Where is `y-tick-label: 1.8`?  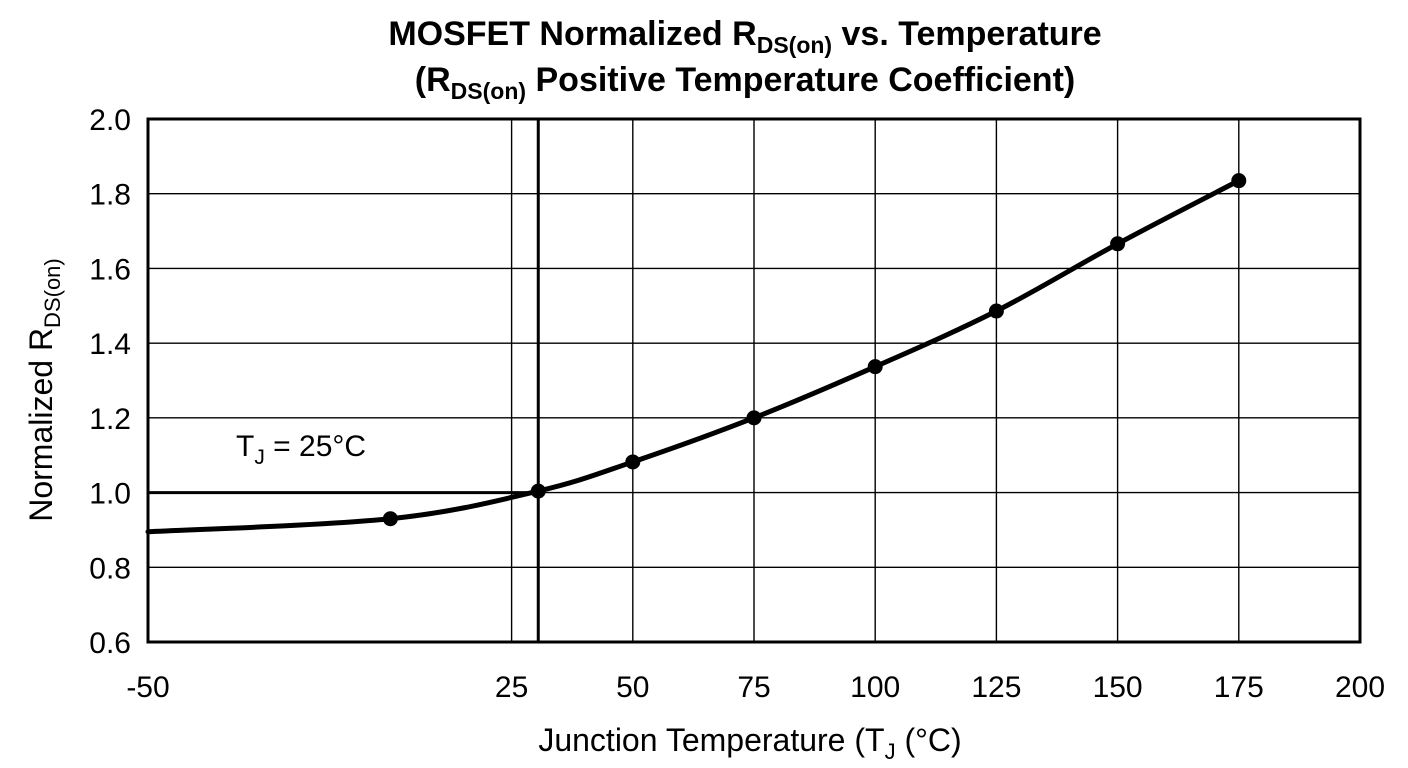
y-tick-label: 1.8 is located at coordinates (110, 195).